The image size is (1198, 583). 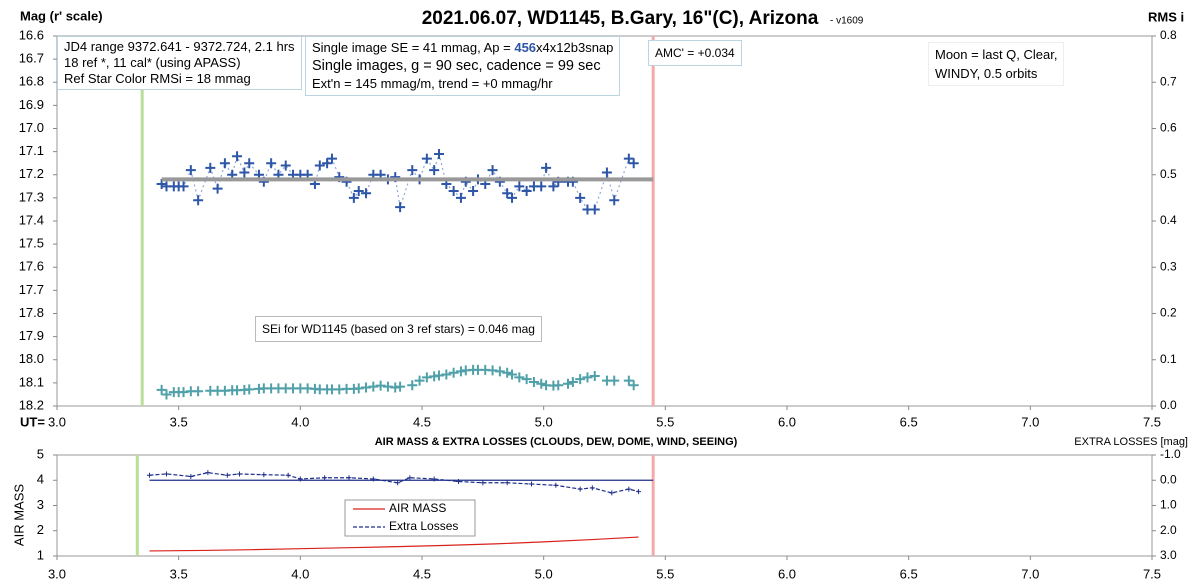 What do you see at coordinates (157, 78) in the screenshot?
I see `info-line: Ref Star Color RMSi = 18 mmag` at bounding box center [157, 78].